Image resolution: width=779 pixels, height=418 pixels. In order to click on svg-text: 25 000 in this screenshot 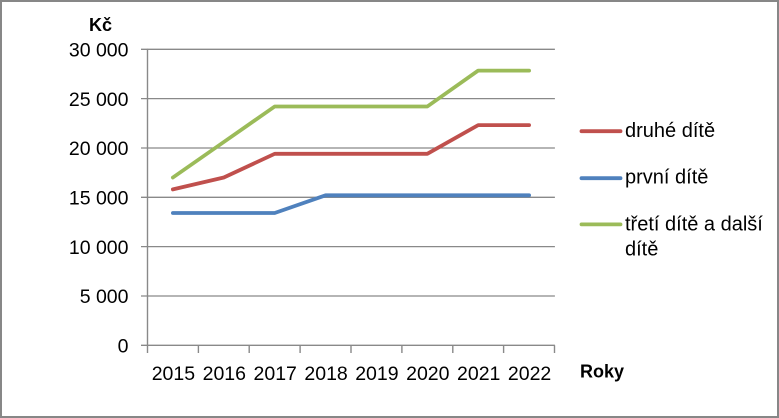, I will do `click(99, 100)`.